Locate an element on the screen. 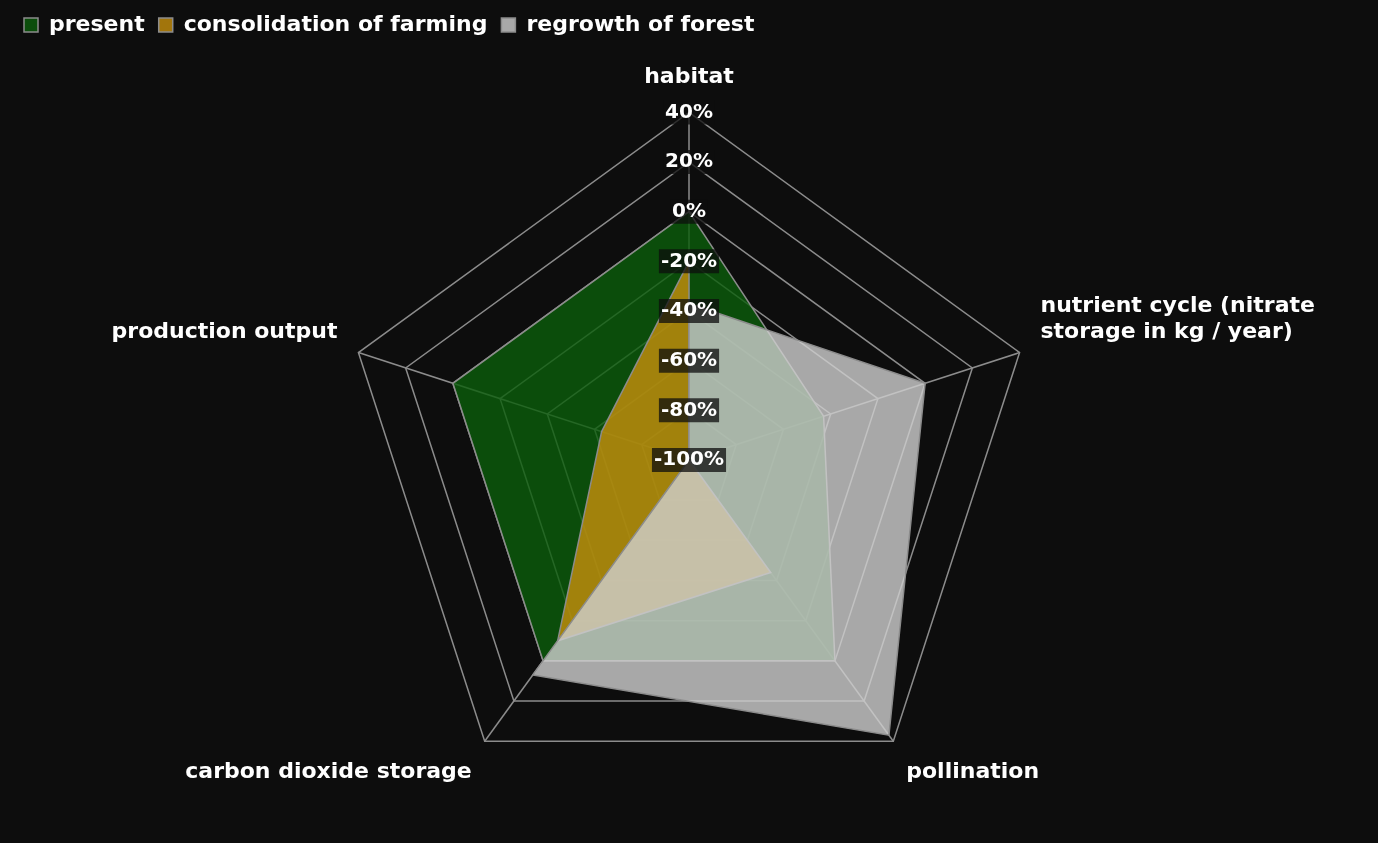 Image resolution: width=1378 pixels, height=843 pixels. y-tick-label: 20% is located at coordinates (689, 160).